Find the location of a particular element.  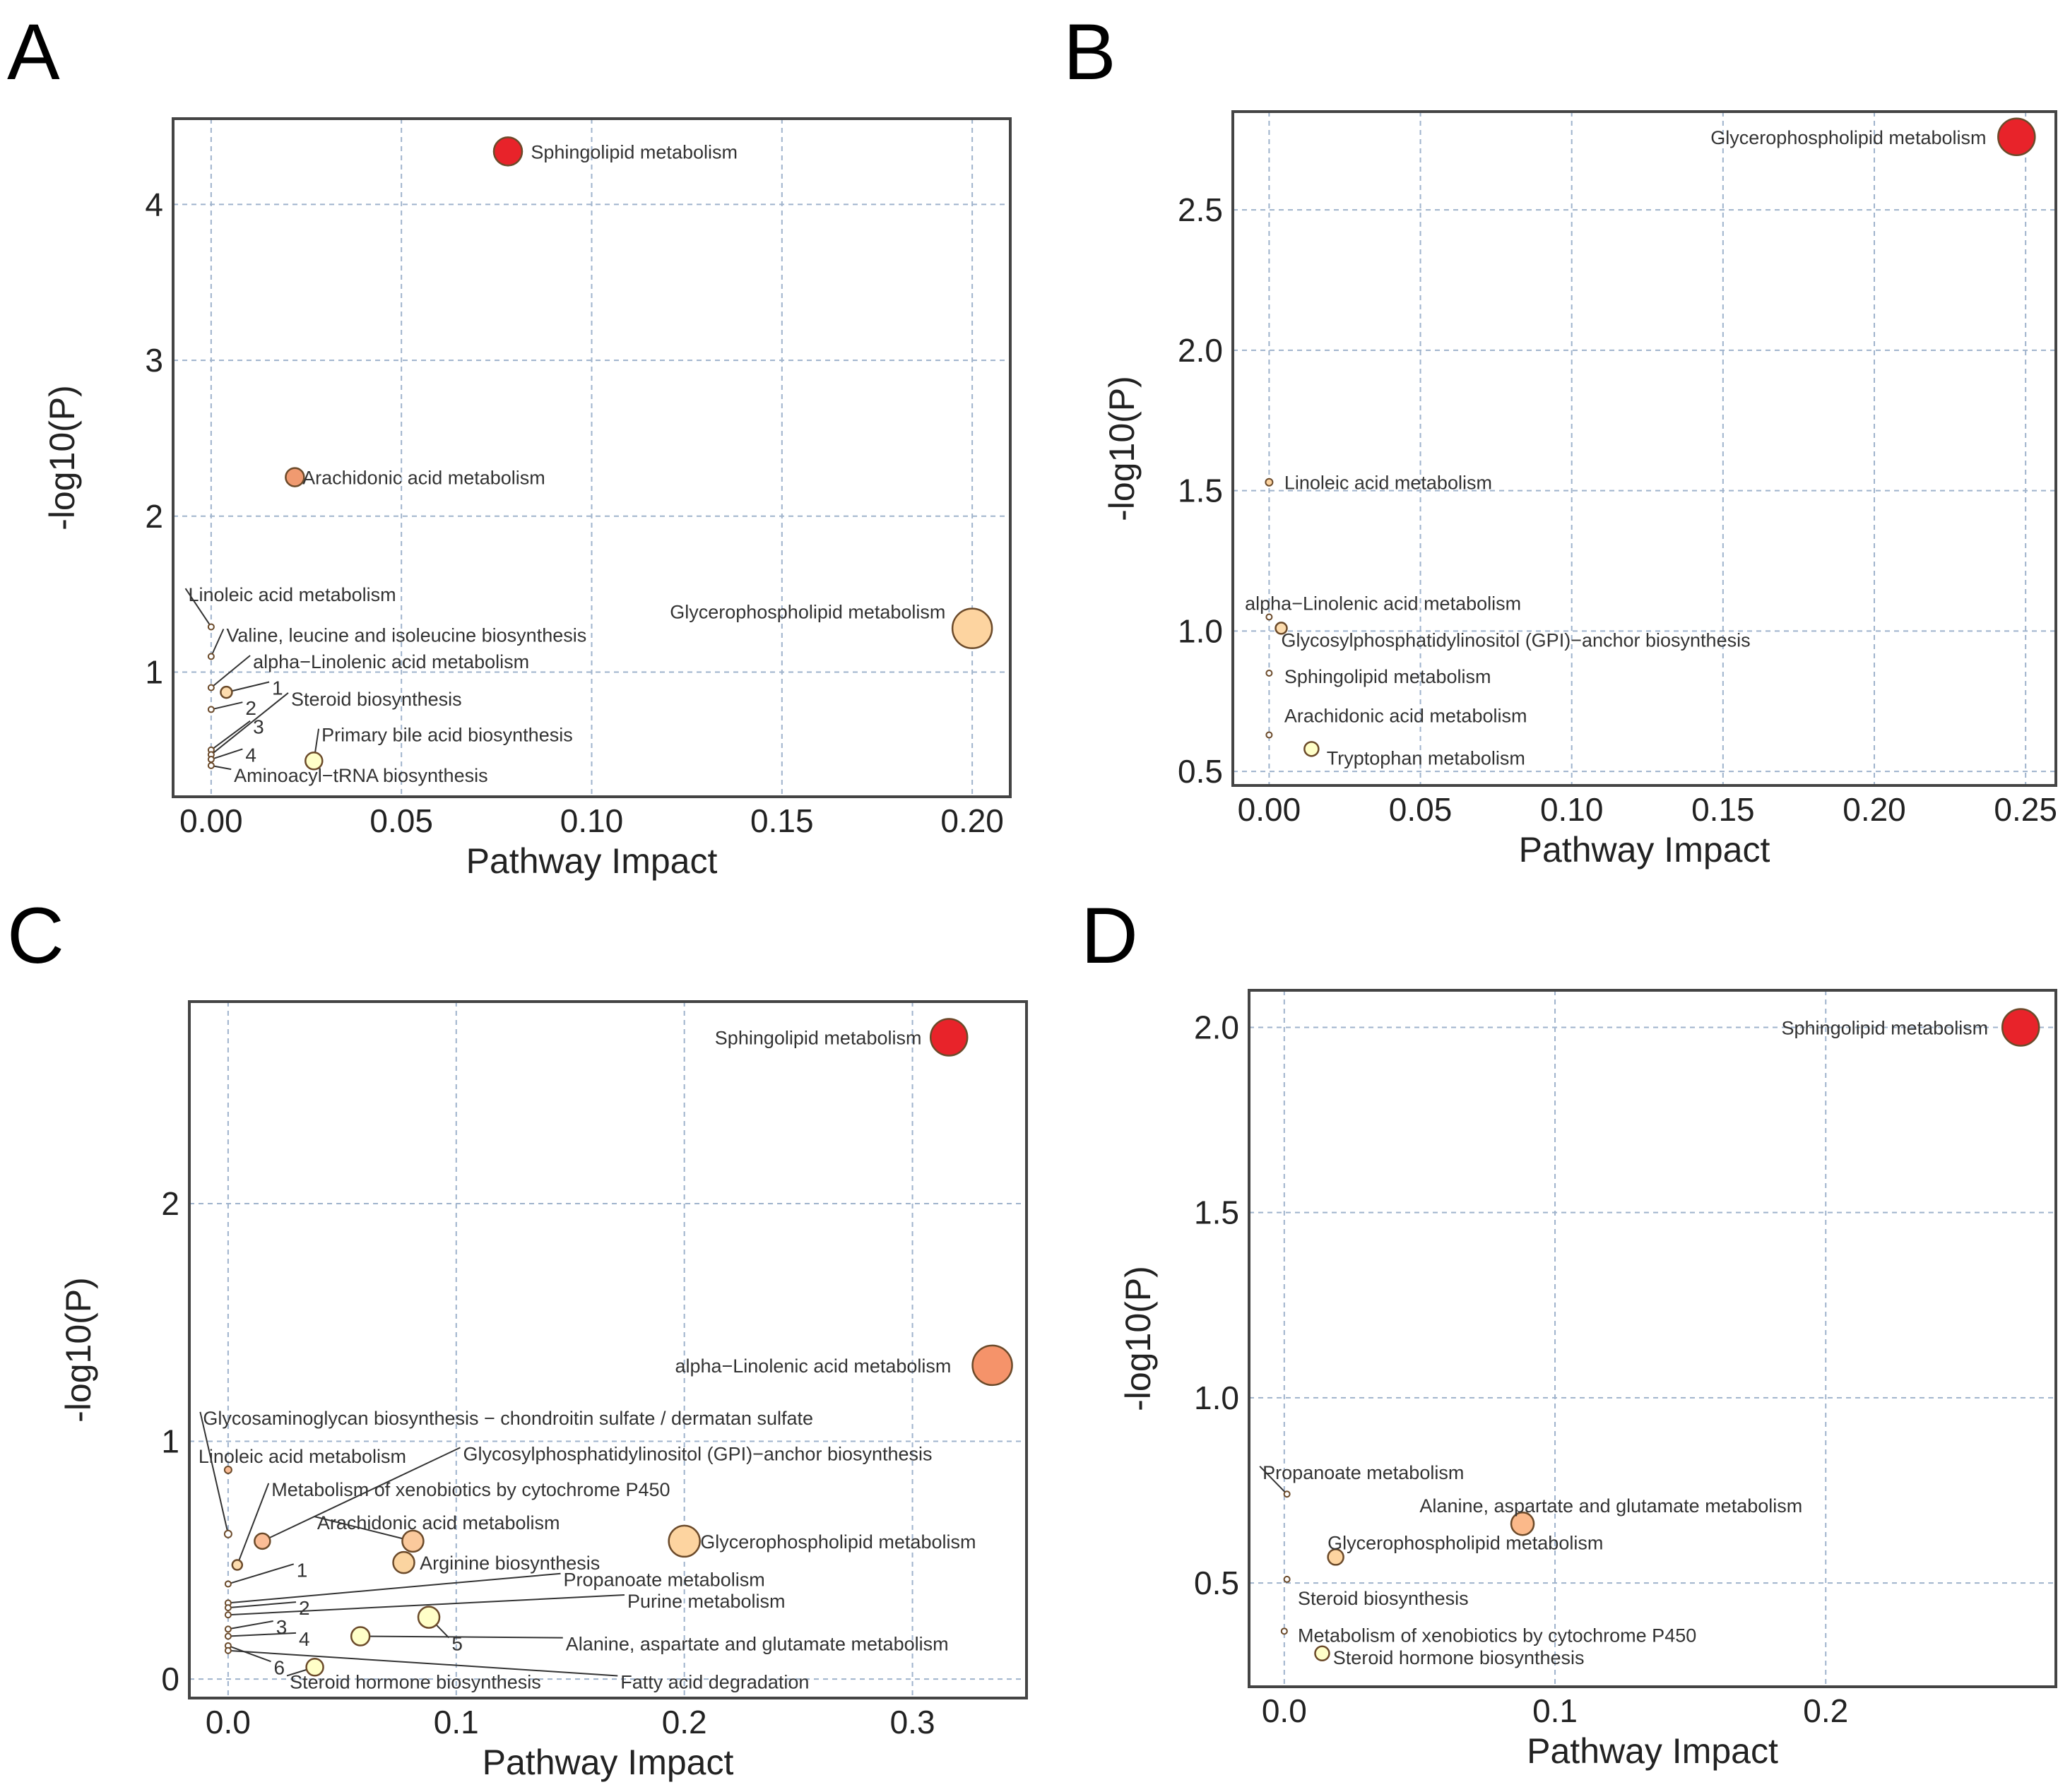

point-label: Arachidonic acid metabolism is located at coordinates (1405, 717).